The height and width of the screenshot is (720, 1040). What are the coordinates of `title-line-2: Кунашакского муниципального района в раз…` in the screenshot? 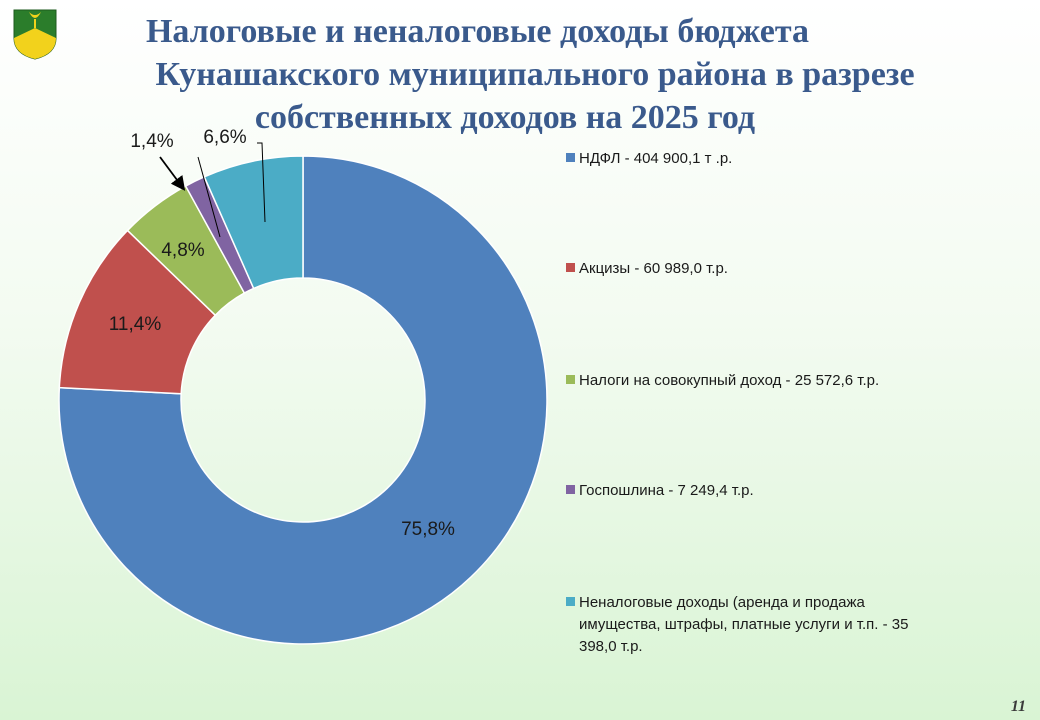 It's located at (535, 74).